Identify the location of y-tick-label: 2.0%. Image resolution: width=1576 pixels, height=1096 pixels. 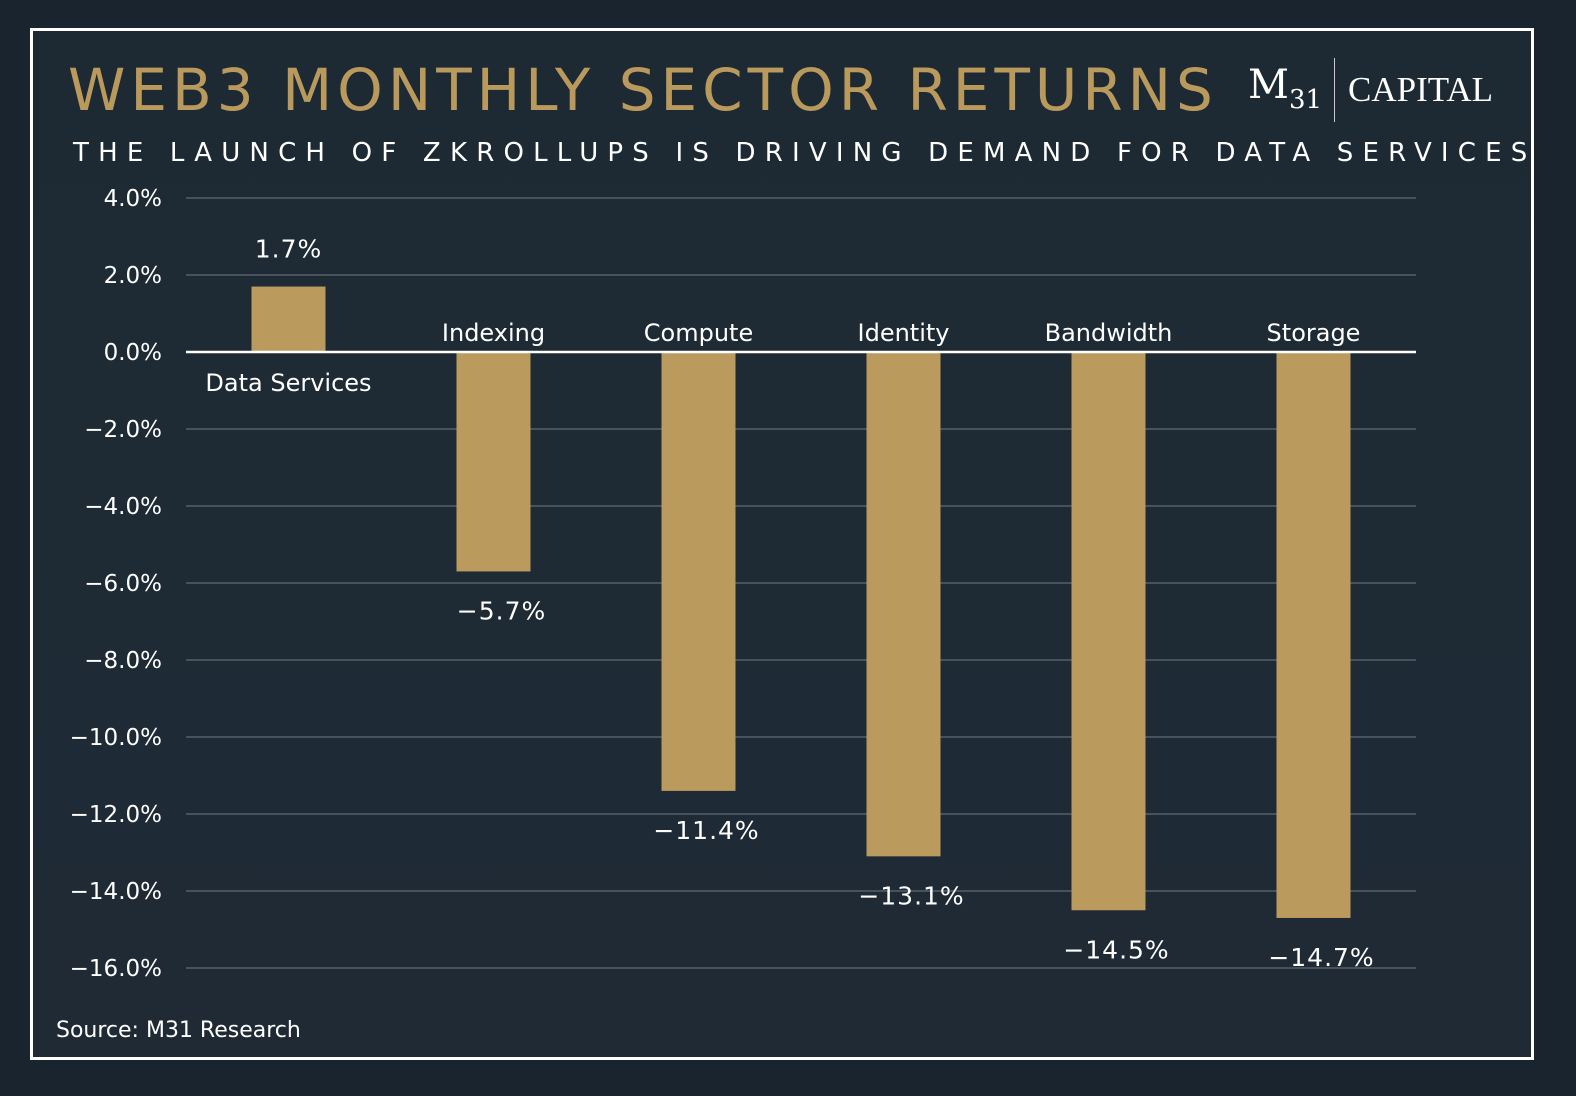
(133, 276).